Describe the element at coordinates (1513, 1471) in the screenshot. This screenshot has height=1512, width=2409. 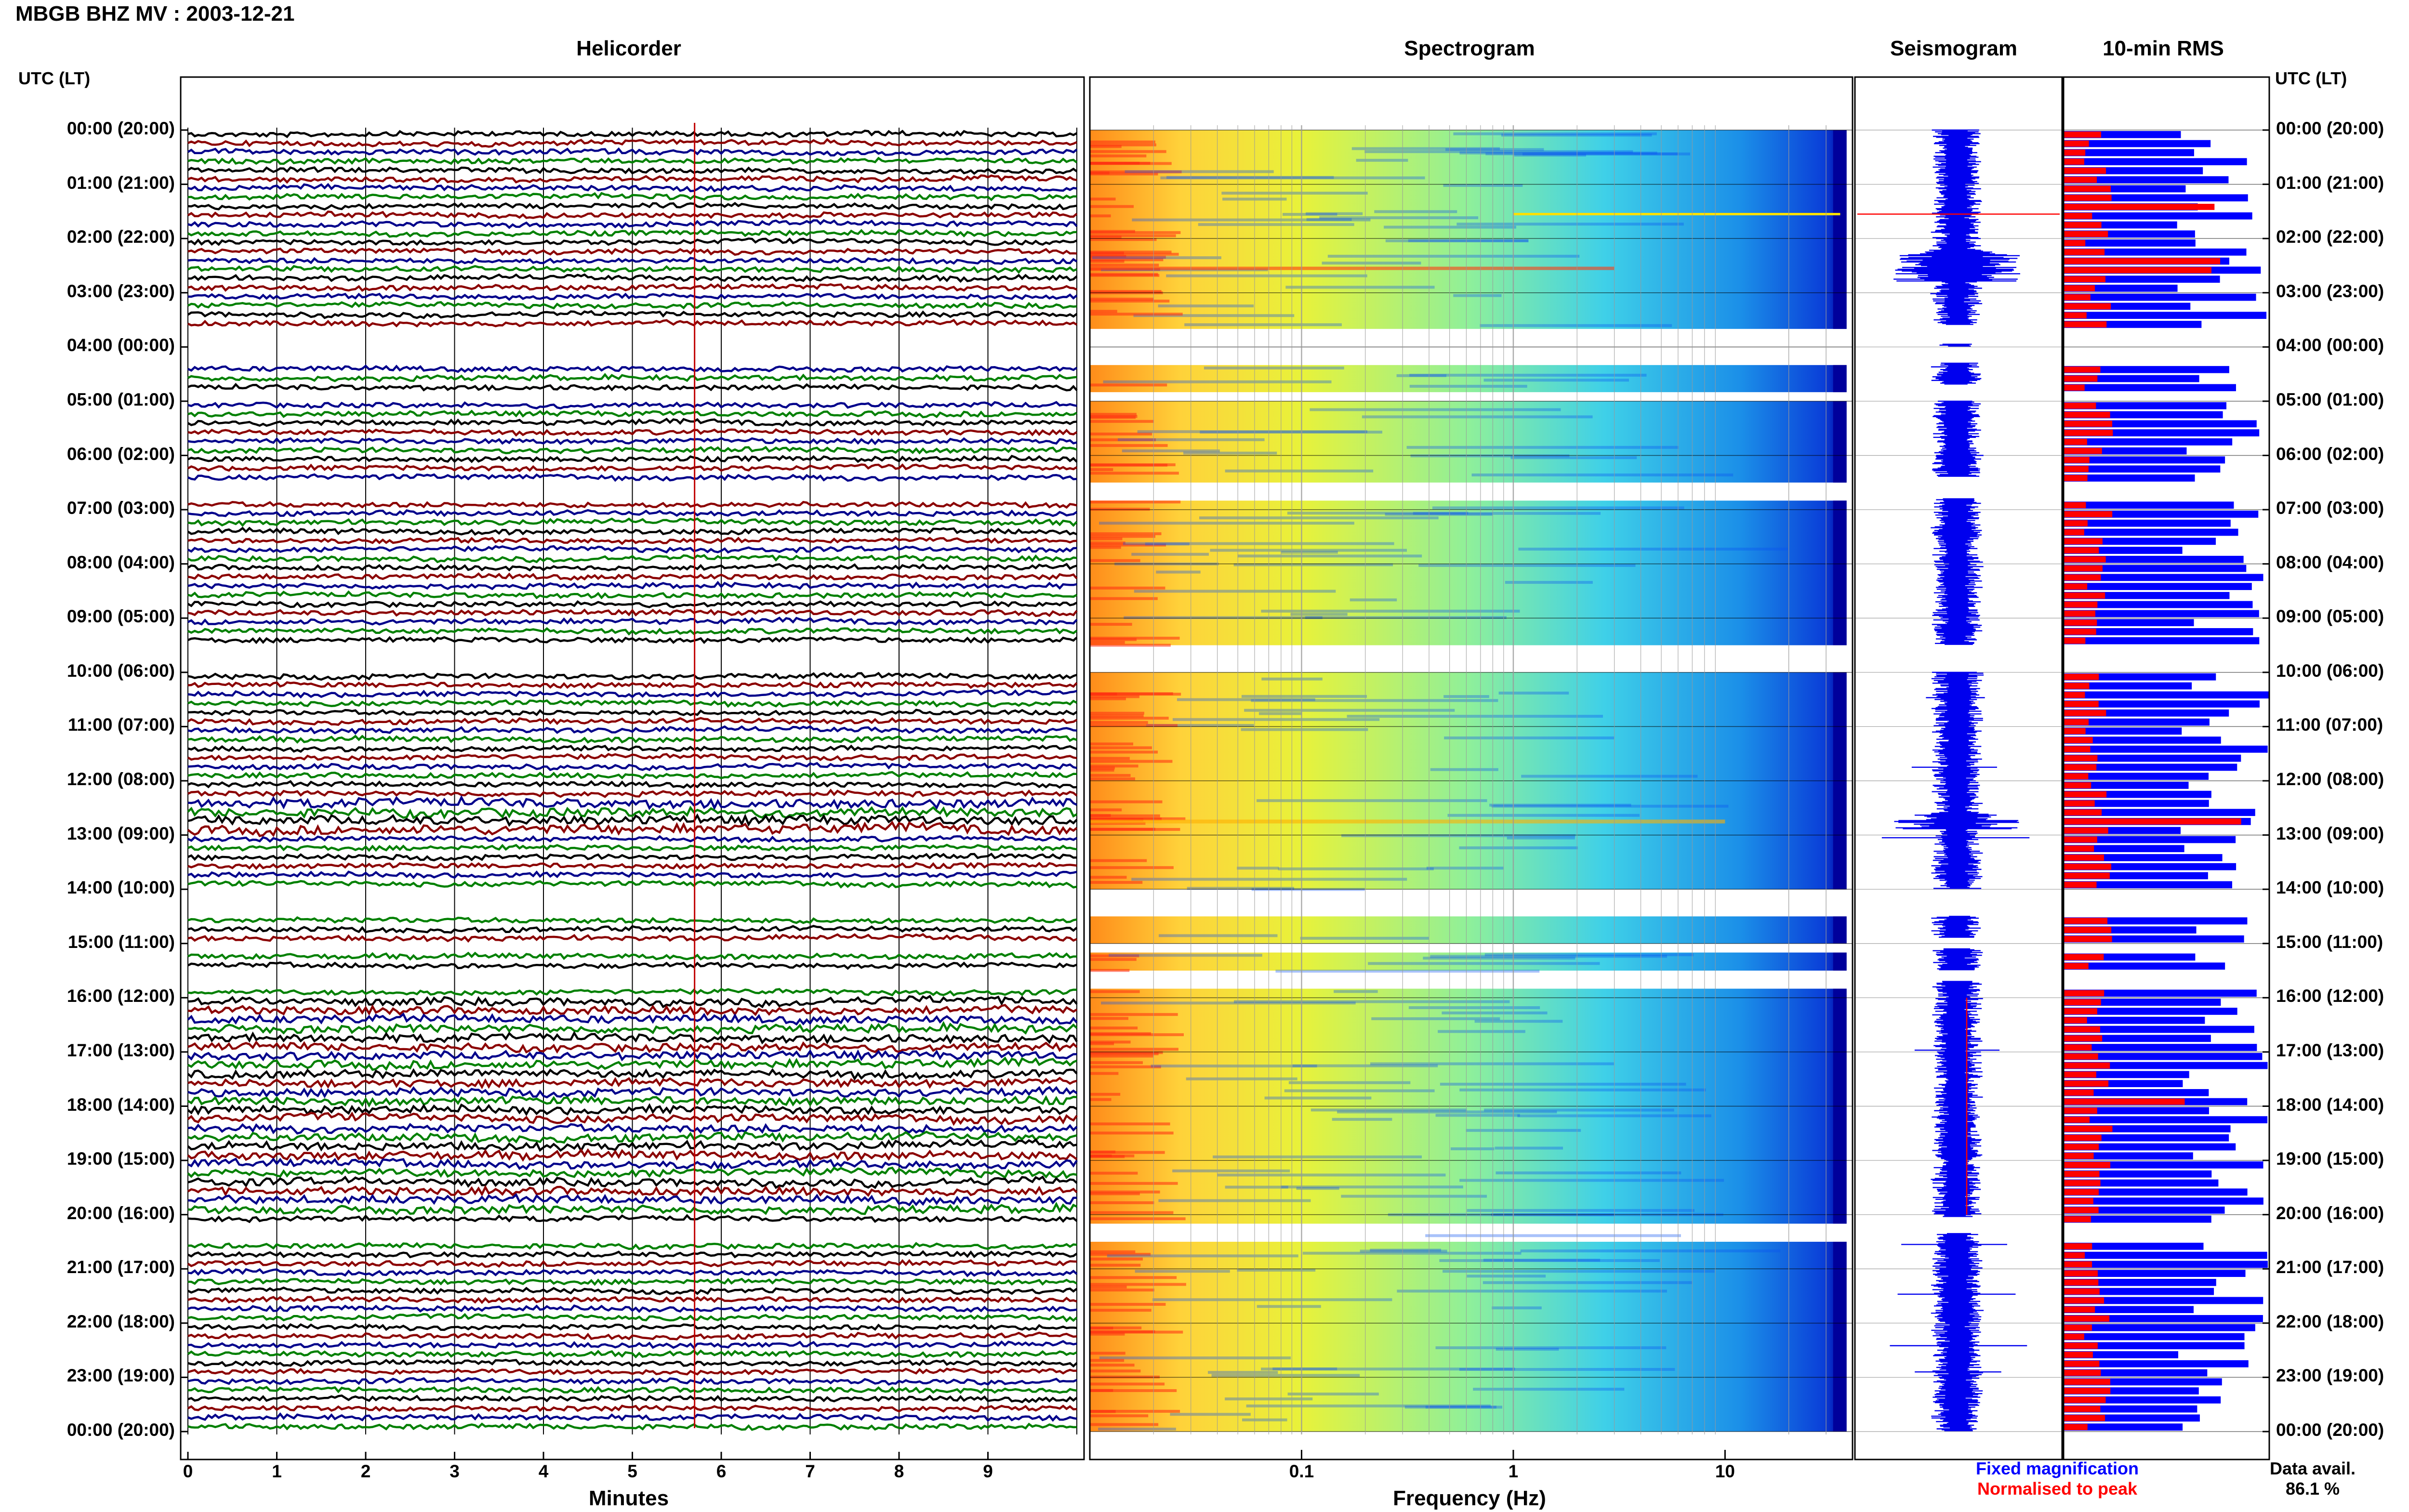
I see `x-tick-label-frequency: 1` at that location.